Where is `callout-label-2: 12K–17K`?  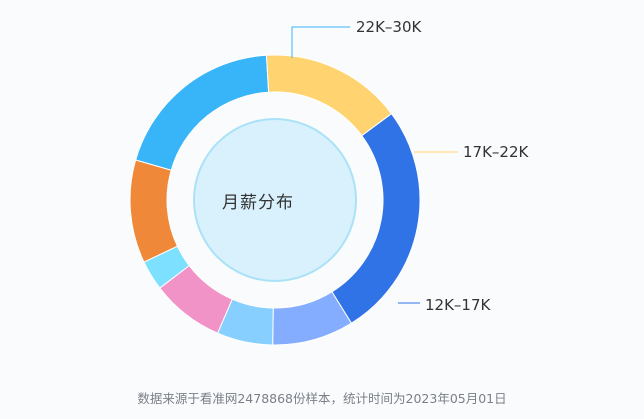 callout-label-2: 12K–17K is located at coordinates (458, 305).